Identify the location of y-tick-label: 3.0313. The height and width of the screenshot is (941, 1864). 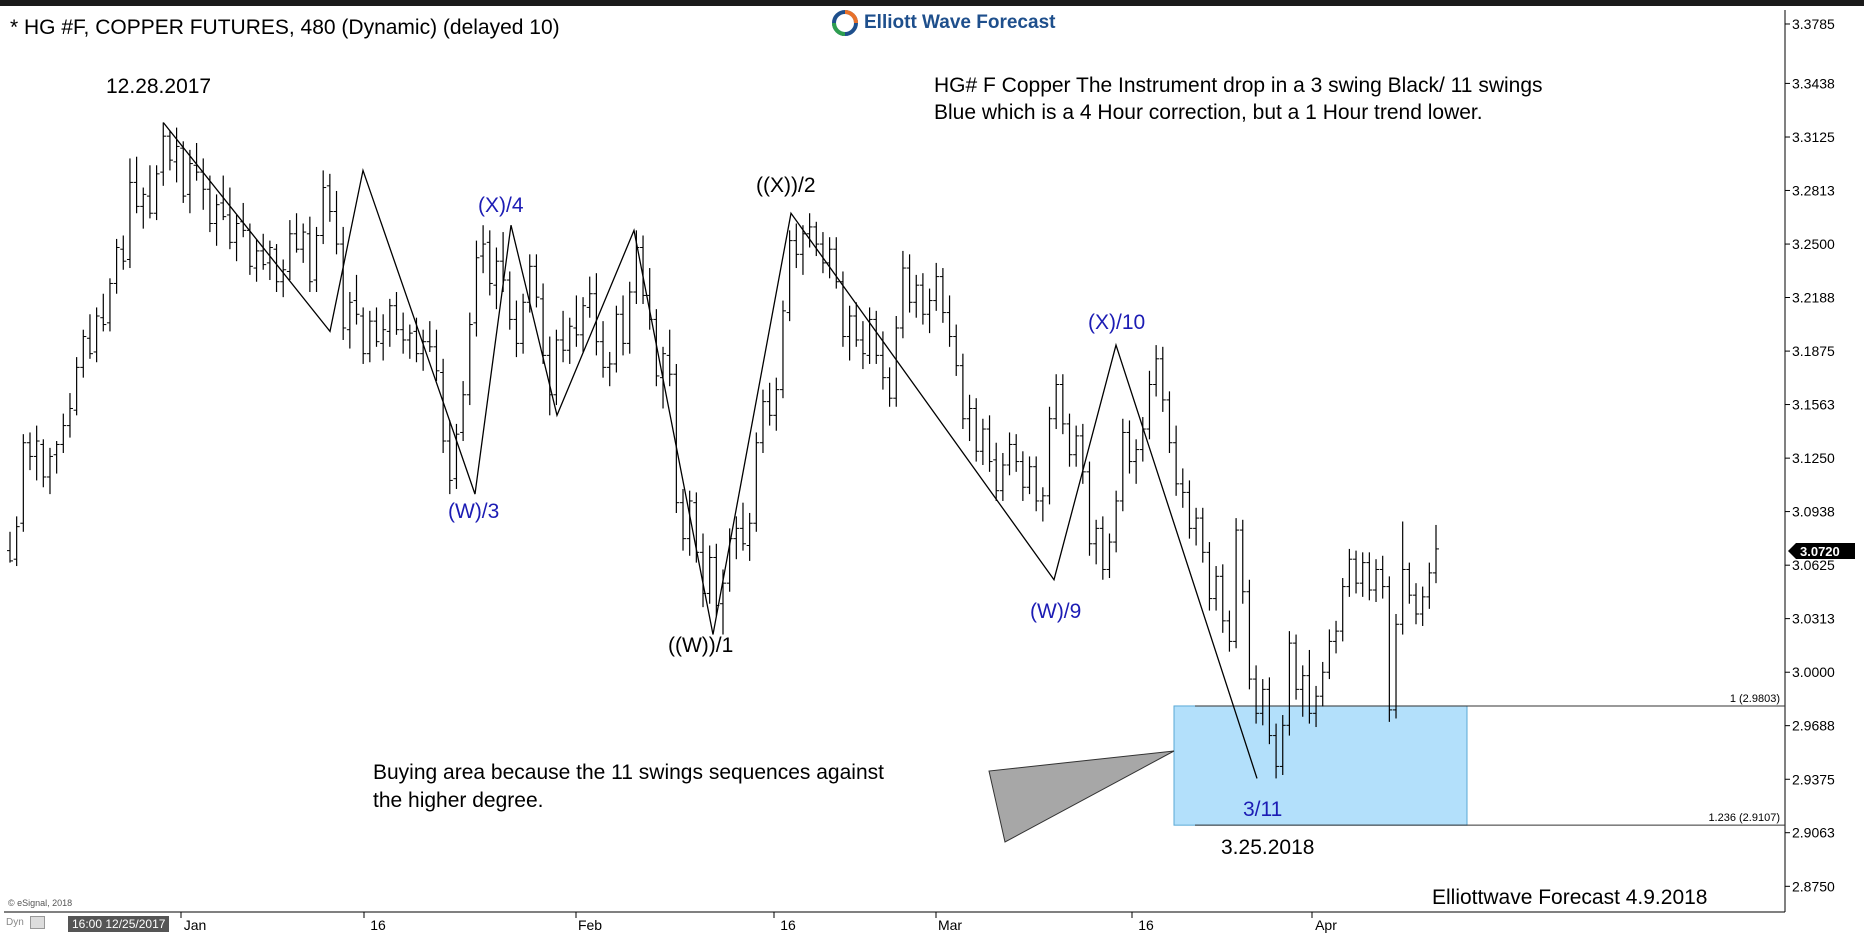
(1813, 619).